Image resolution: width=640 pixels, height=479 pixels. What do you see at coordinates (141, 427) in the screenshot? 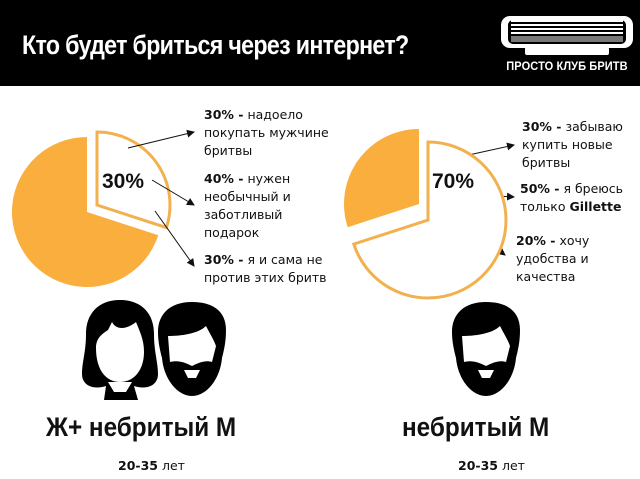
I see `segment-title-left: Ж+ небритый М` at bounding box center [141, 427].